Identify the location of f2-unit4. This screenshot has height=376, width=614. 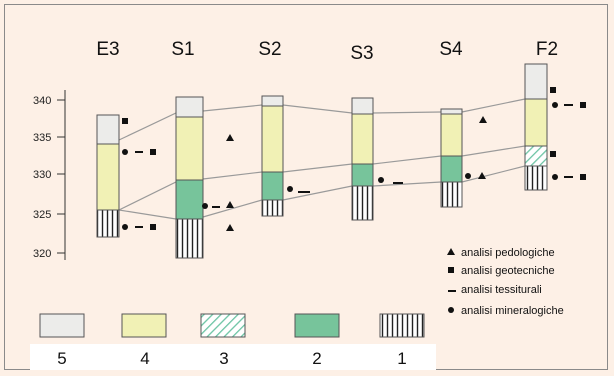
(536, 122).